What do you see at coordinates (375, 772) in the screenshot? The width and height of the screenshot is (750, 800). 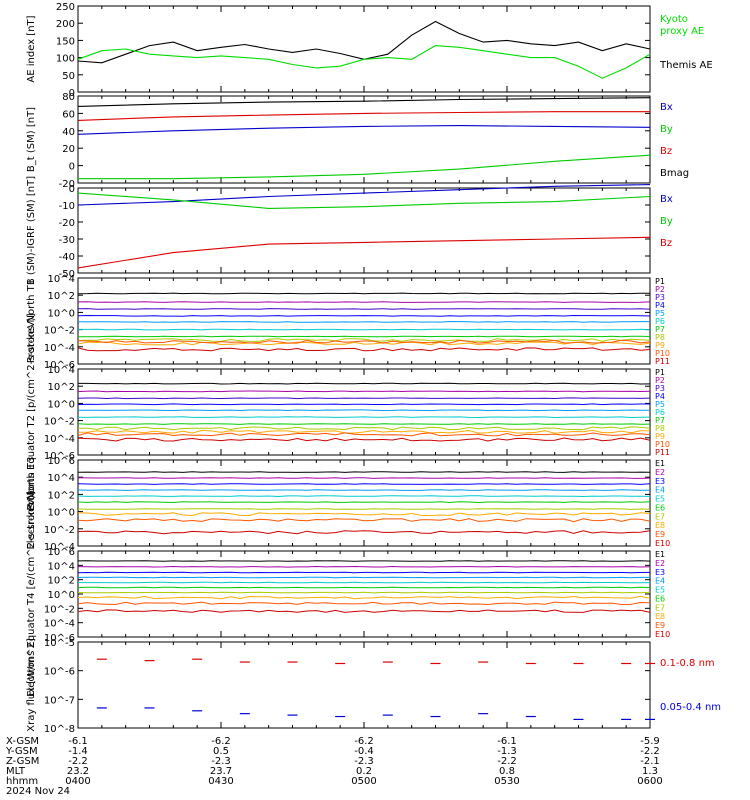 I see `footer-row-mlt: MLT 23.2 23.7 0.2 0.8 1.3` at bounding box center [375, 772].